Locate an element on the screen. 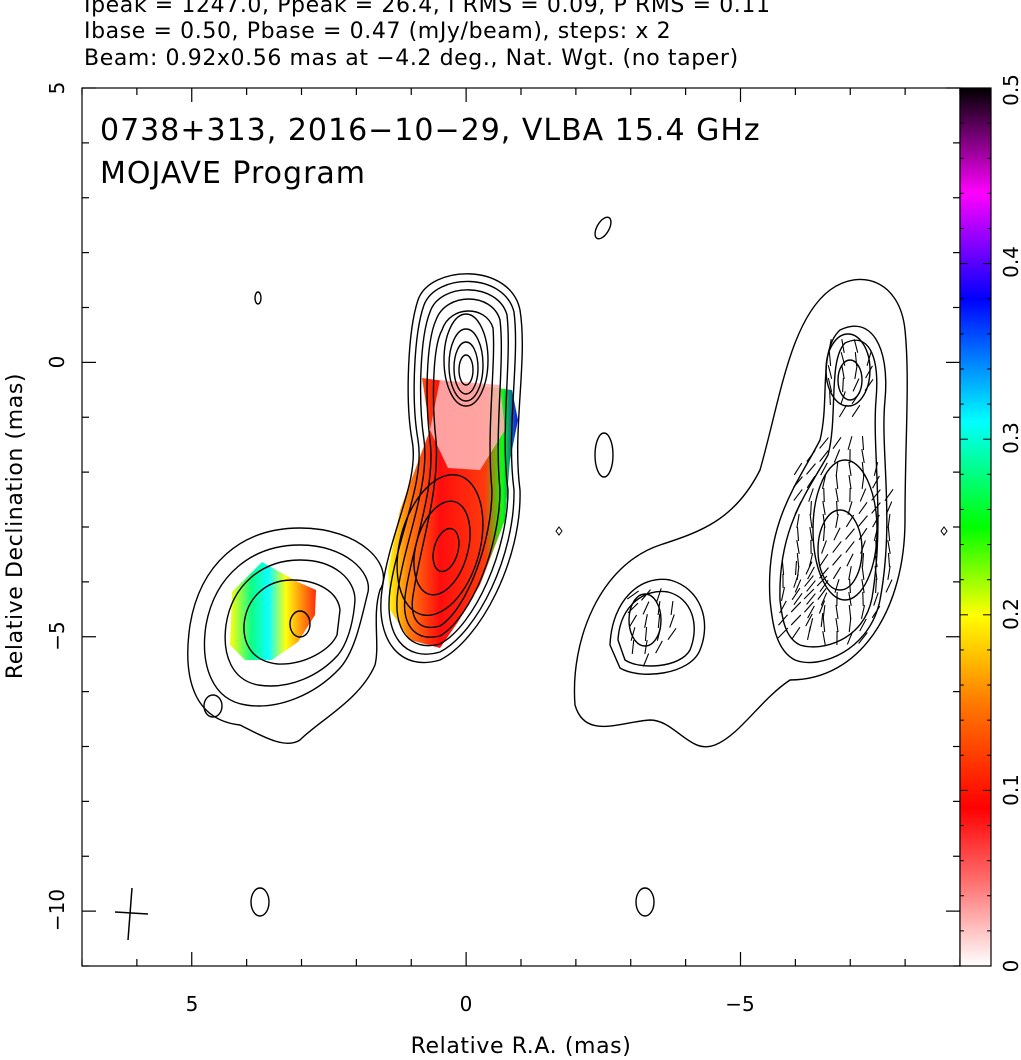  x-tick-label: 5 is located at coordinates (192, 1004).